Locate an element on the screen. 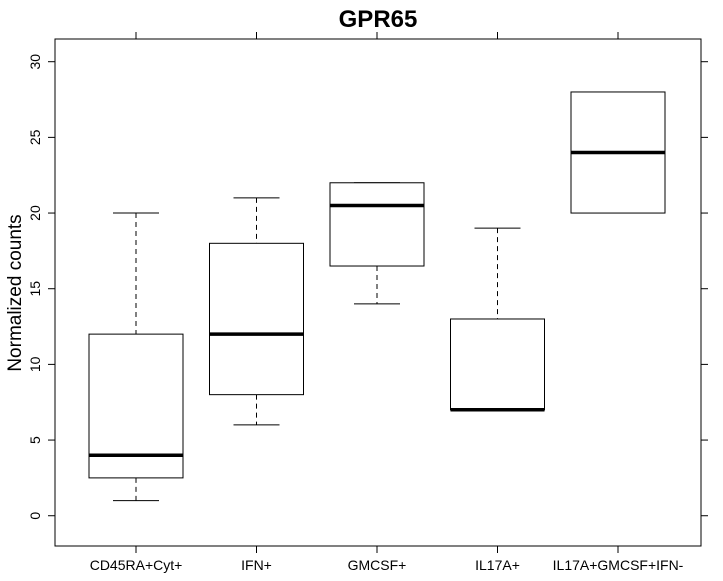 This screenshot has height=581, width=723. box-il17a-gmcsf-ifn is located at coordinates (618, 152).